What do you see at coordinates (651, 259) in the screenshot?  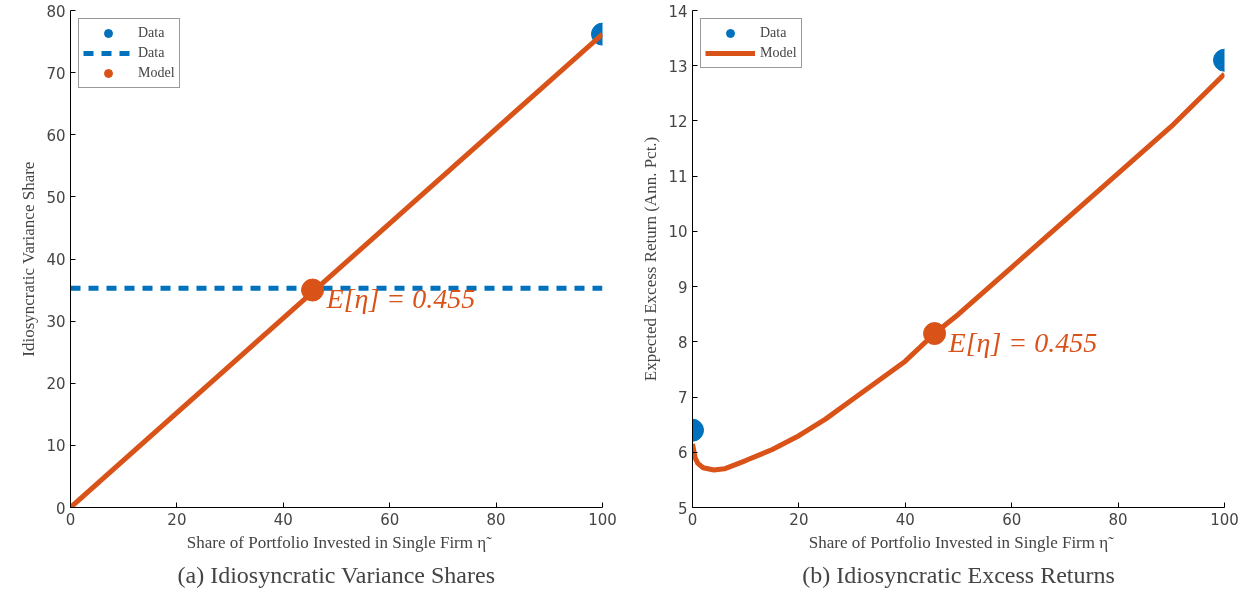 I see `y-axis-title: Expected Excess Return (Ann. Pct.)` at bounding box center [651, 259].